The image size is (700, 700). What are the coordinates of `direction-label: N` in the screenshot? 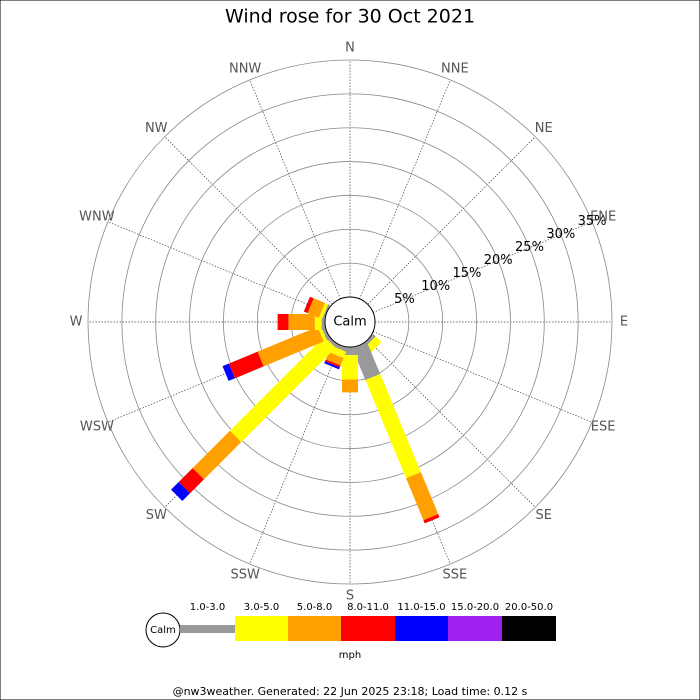 It's located at (350, 48).